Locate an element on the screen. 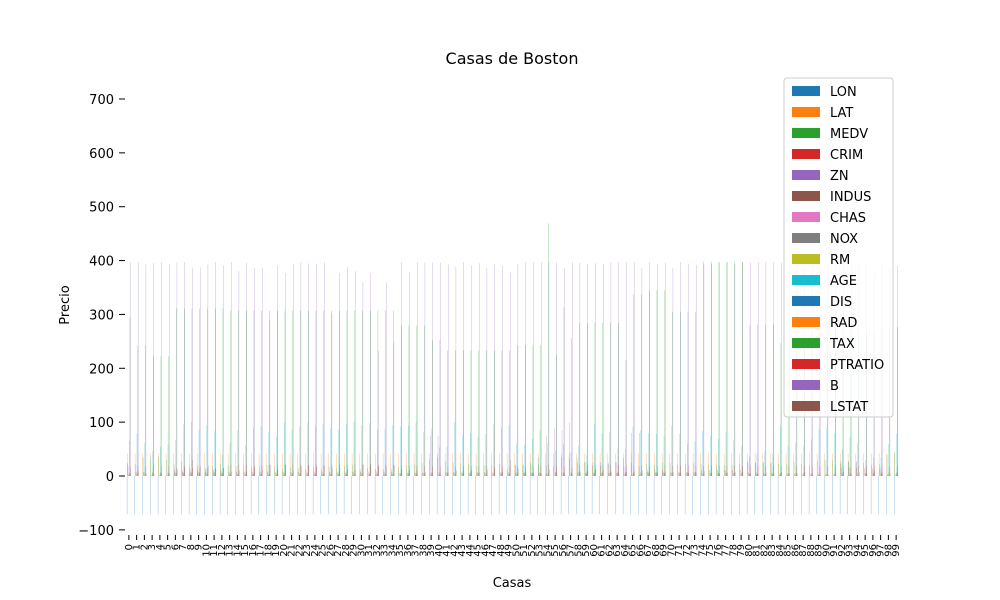 The height and width of the screenshot is (600, 1000). legend-label: RM is located at coordinates (840, 260).